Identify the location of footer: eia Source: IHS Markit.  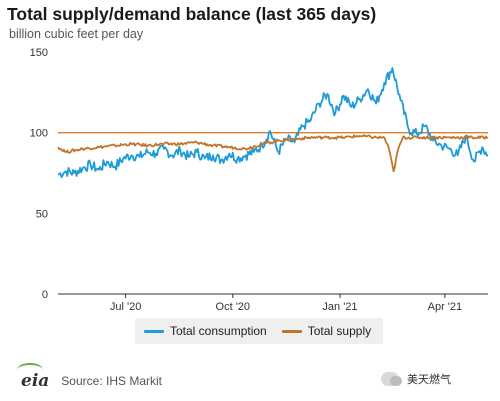
(89, 377).